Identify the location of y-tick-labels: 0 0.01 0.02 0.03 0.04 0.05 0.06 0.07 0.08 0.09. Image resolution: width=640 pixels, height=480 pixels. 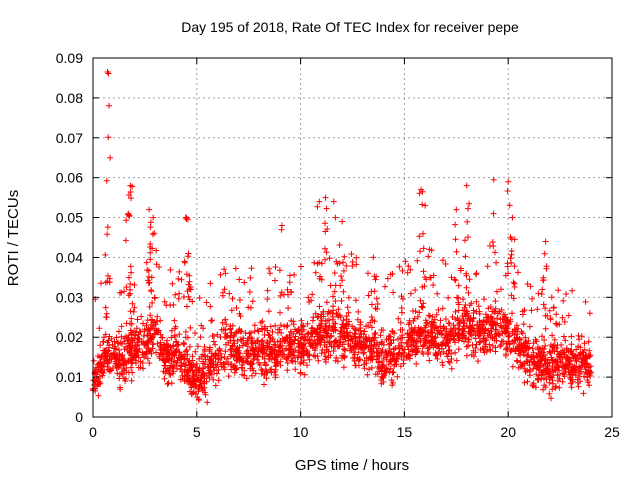
(69, 237).